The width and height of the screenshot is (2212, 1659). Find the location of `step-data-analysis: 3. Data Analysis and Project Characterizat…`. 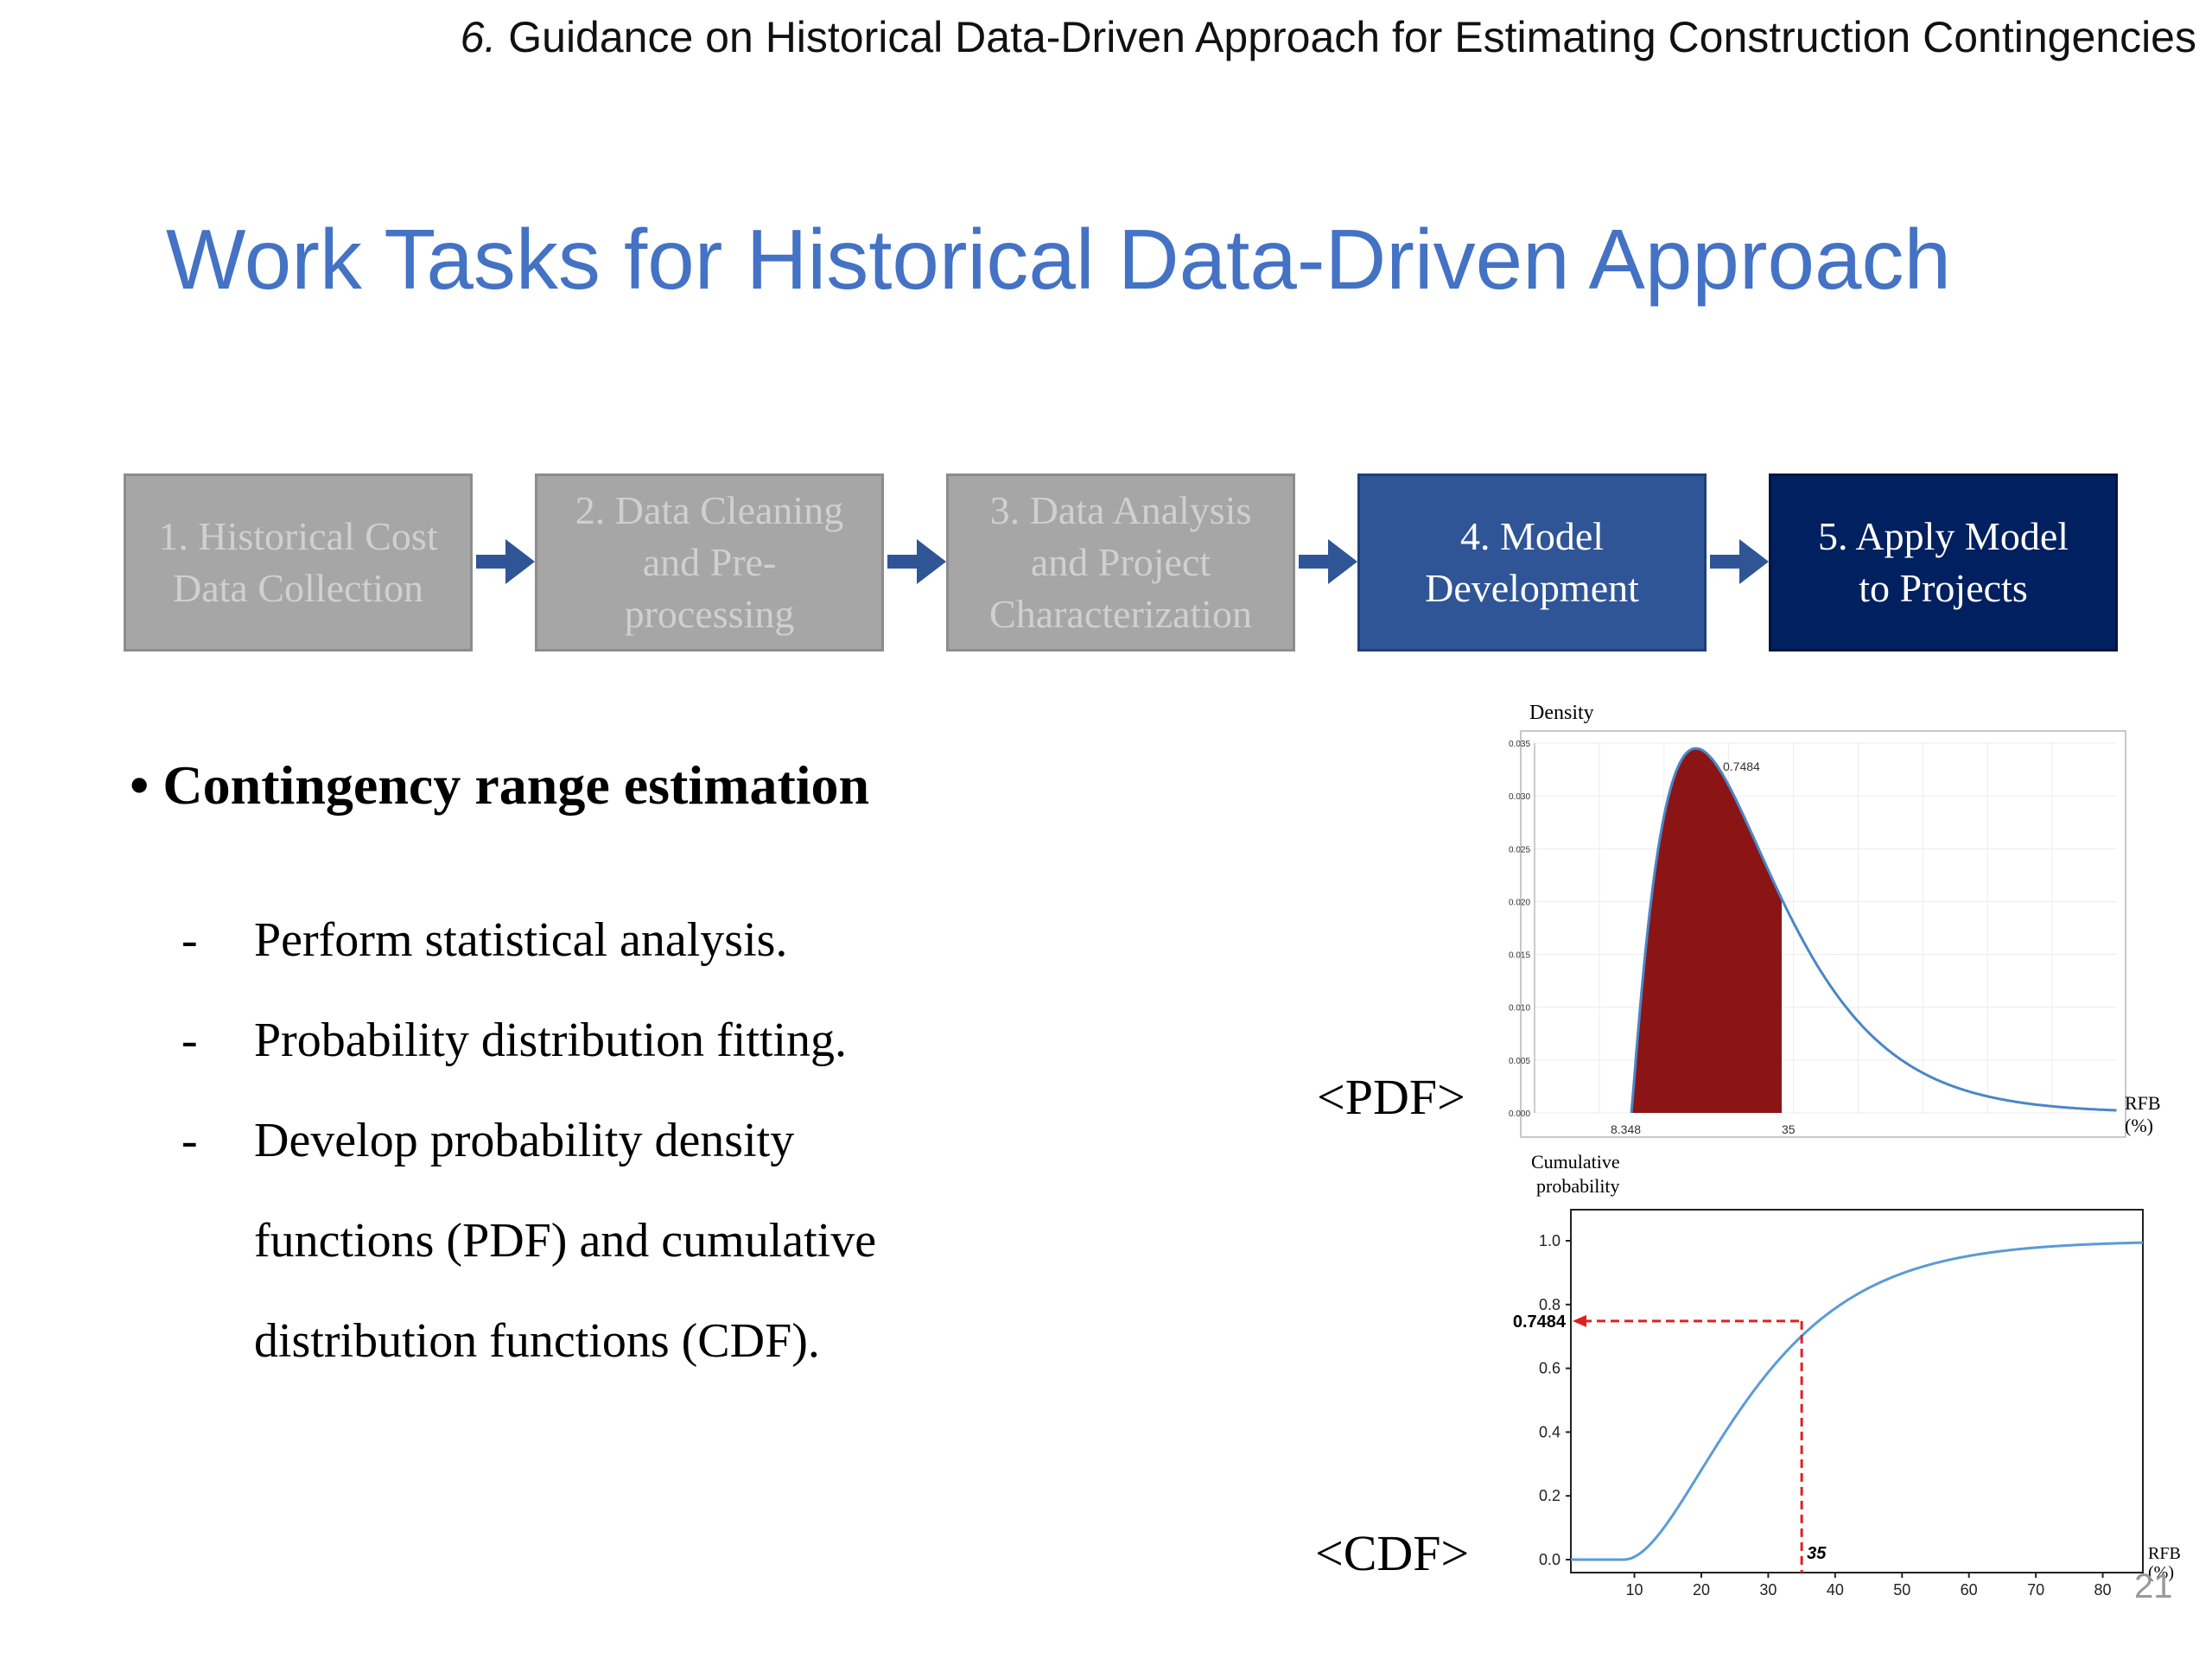

step-data-analysis: 3. Data Analysis and Project Characterizat… is located at coordinates (1120, 563).